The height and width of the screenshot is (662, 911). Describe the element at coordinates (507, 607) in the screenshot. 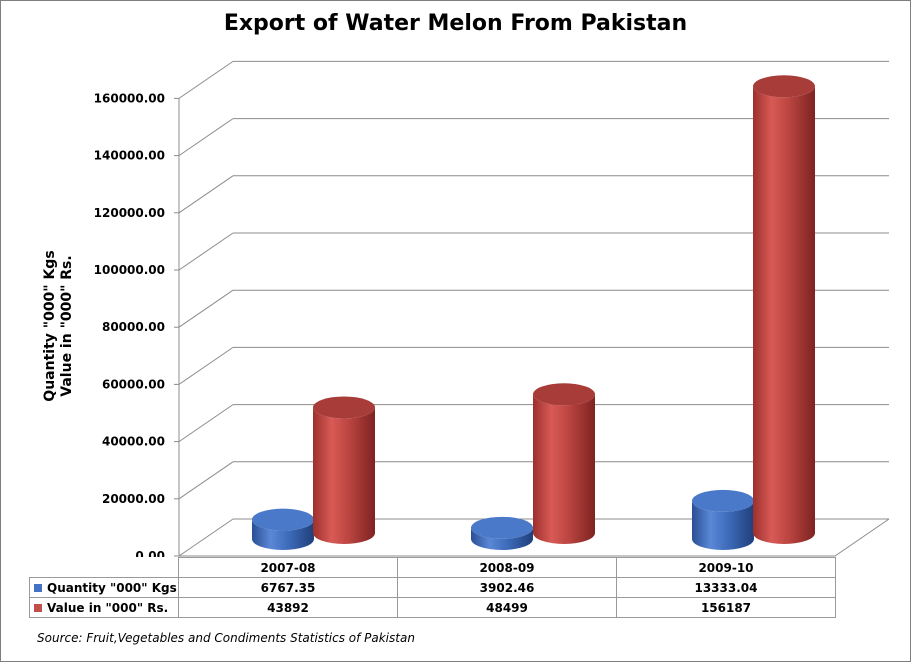

I see `data-label: 48499` at that location.